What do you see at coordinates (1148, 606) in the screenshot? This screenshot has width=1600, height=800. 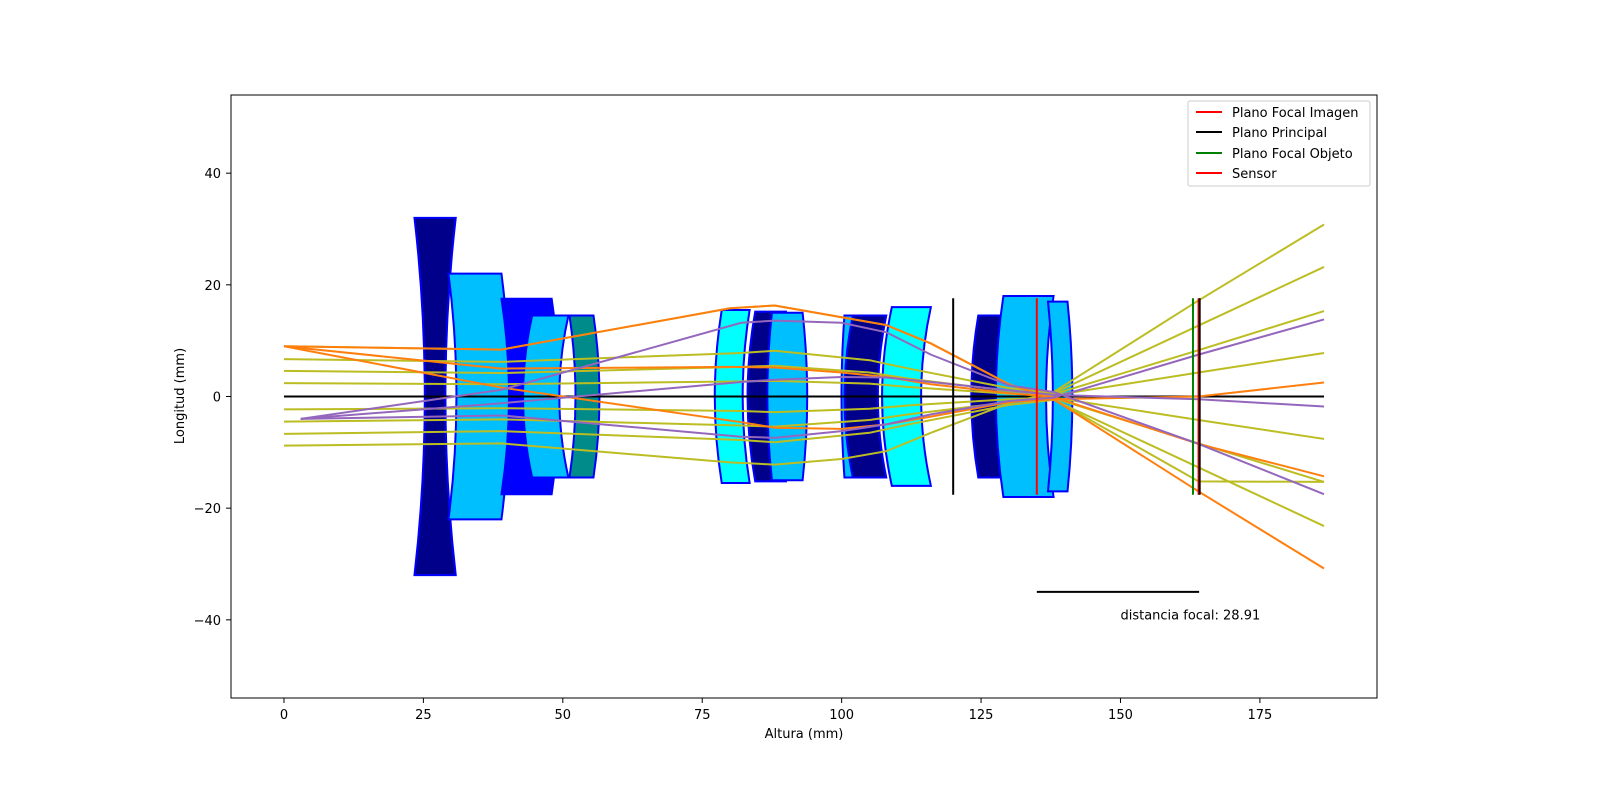 I see `focal-distance-annotation: distancia focal: 28.91` at bounding box center [1148, 606].